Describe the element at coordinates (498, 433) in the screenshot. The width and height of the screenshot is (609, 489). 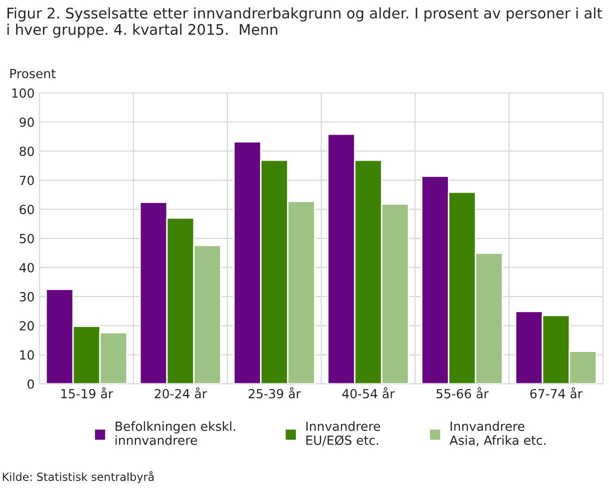
I see `legend-label: Innvandrere Asia, Afrika etc.` at that location.